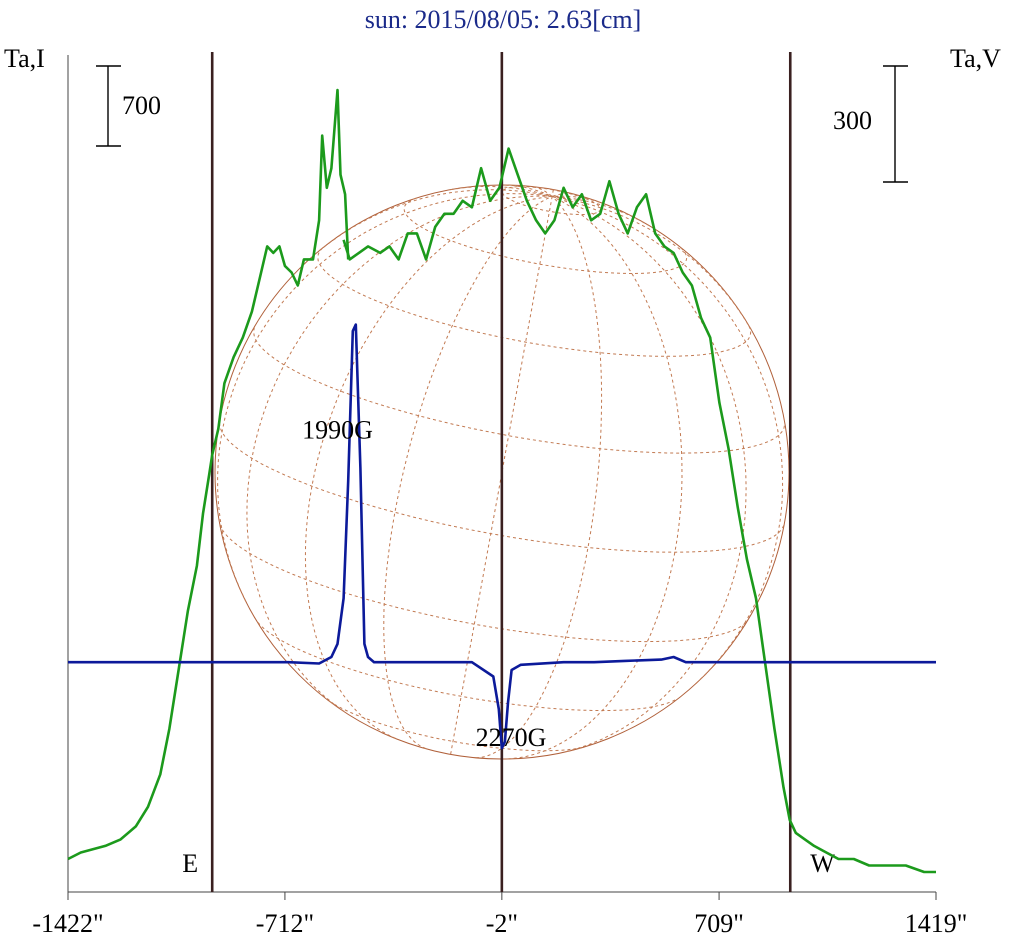 The height and width of the screenshot is (941, 1009). What do you see at coordinates (190, 863) in the screenshot?
I see `east-limb-label: E` at bounding box center [190, 863].